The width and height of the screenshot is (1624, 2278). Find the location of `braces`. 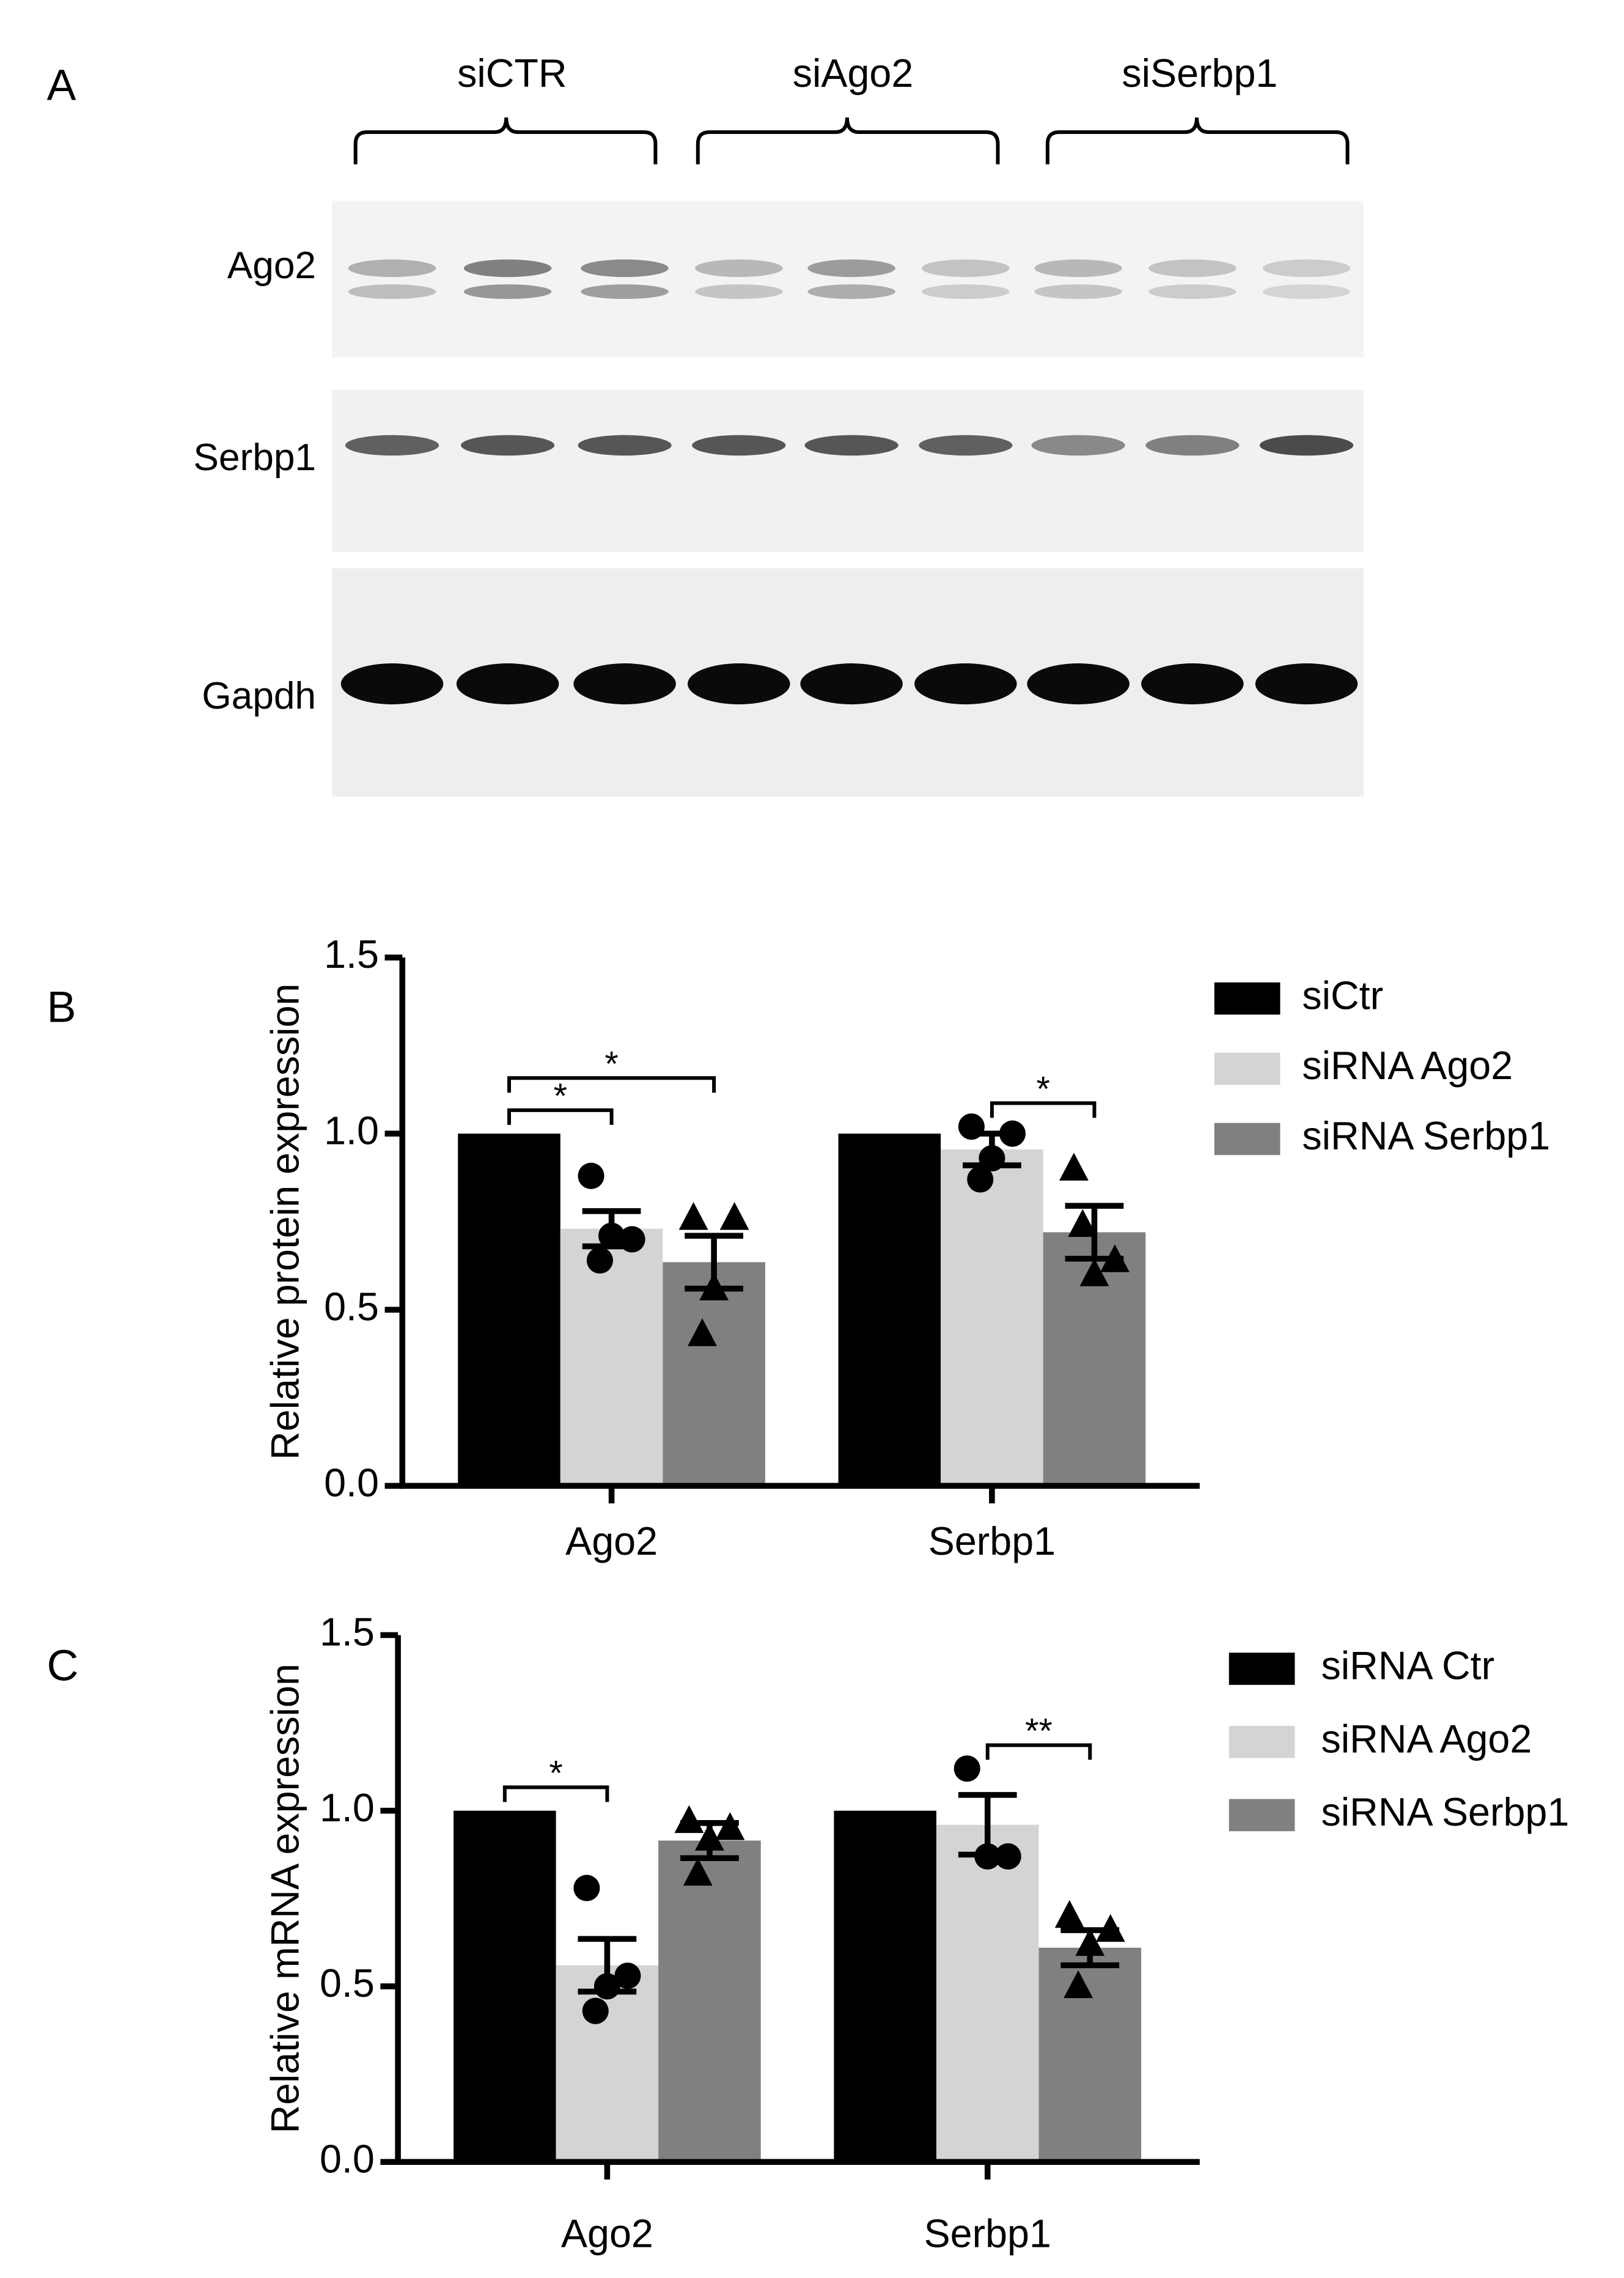

braces is located at coordinates (851, 141).